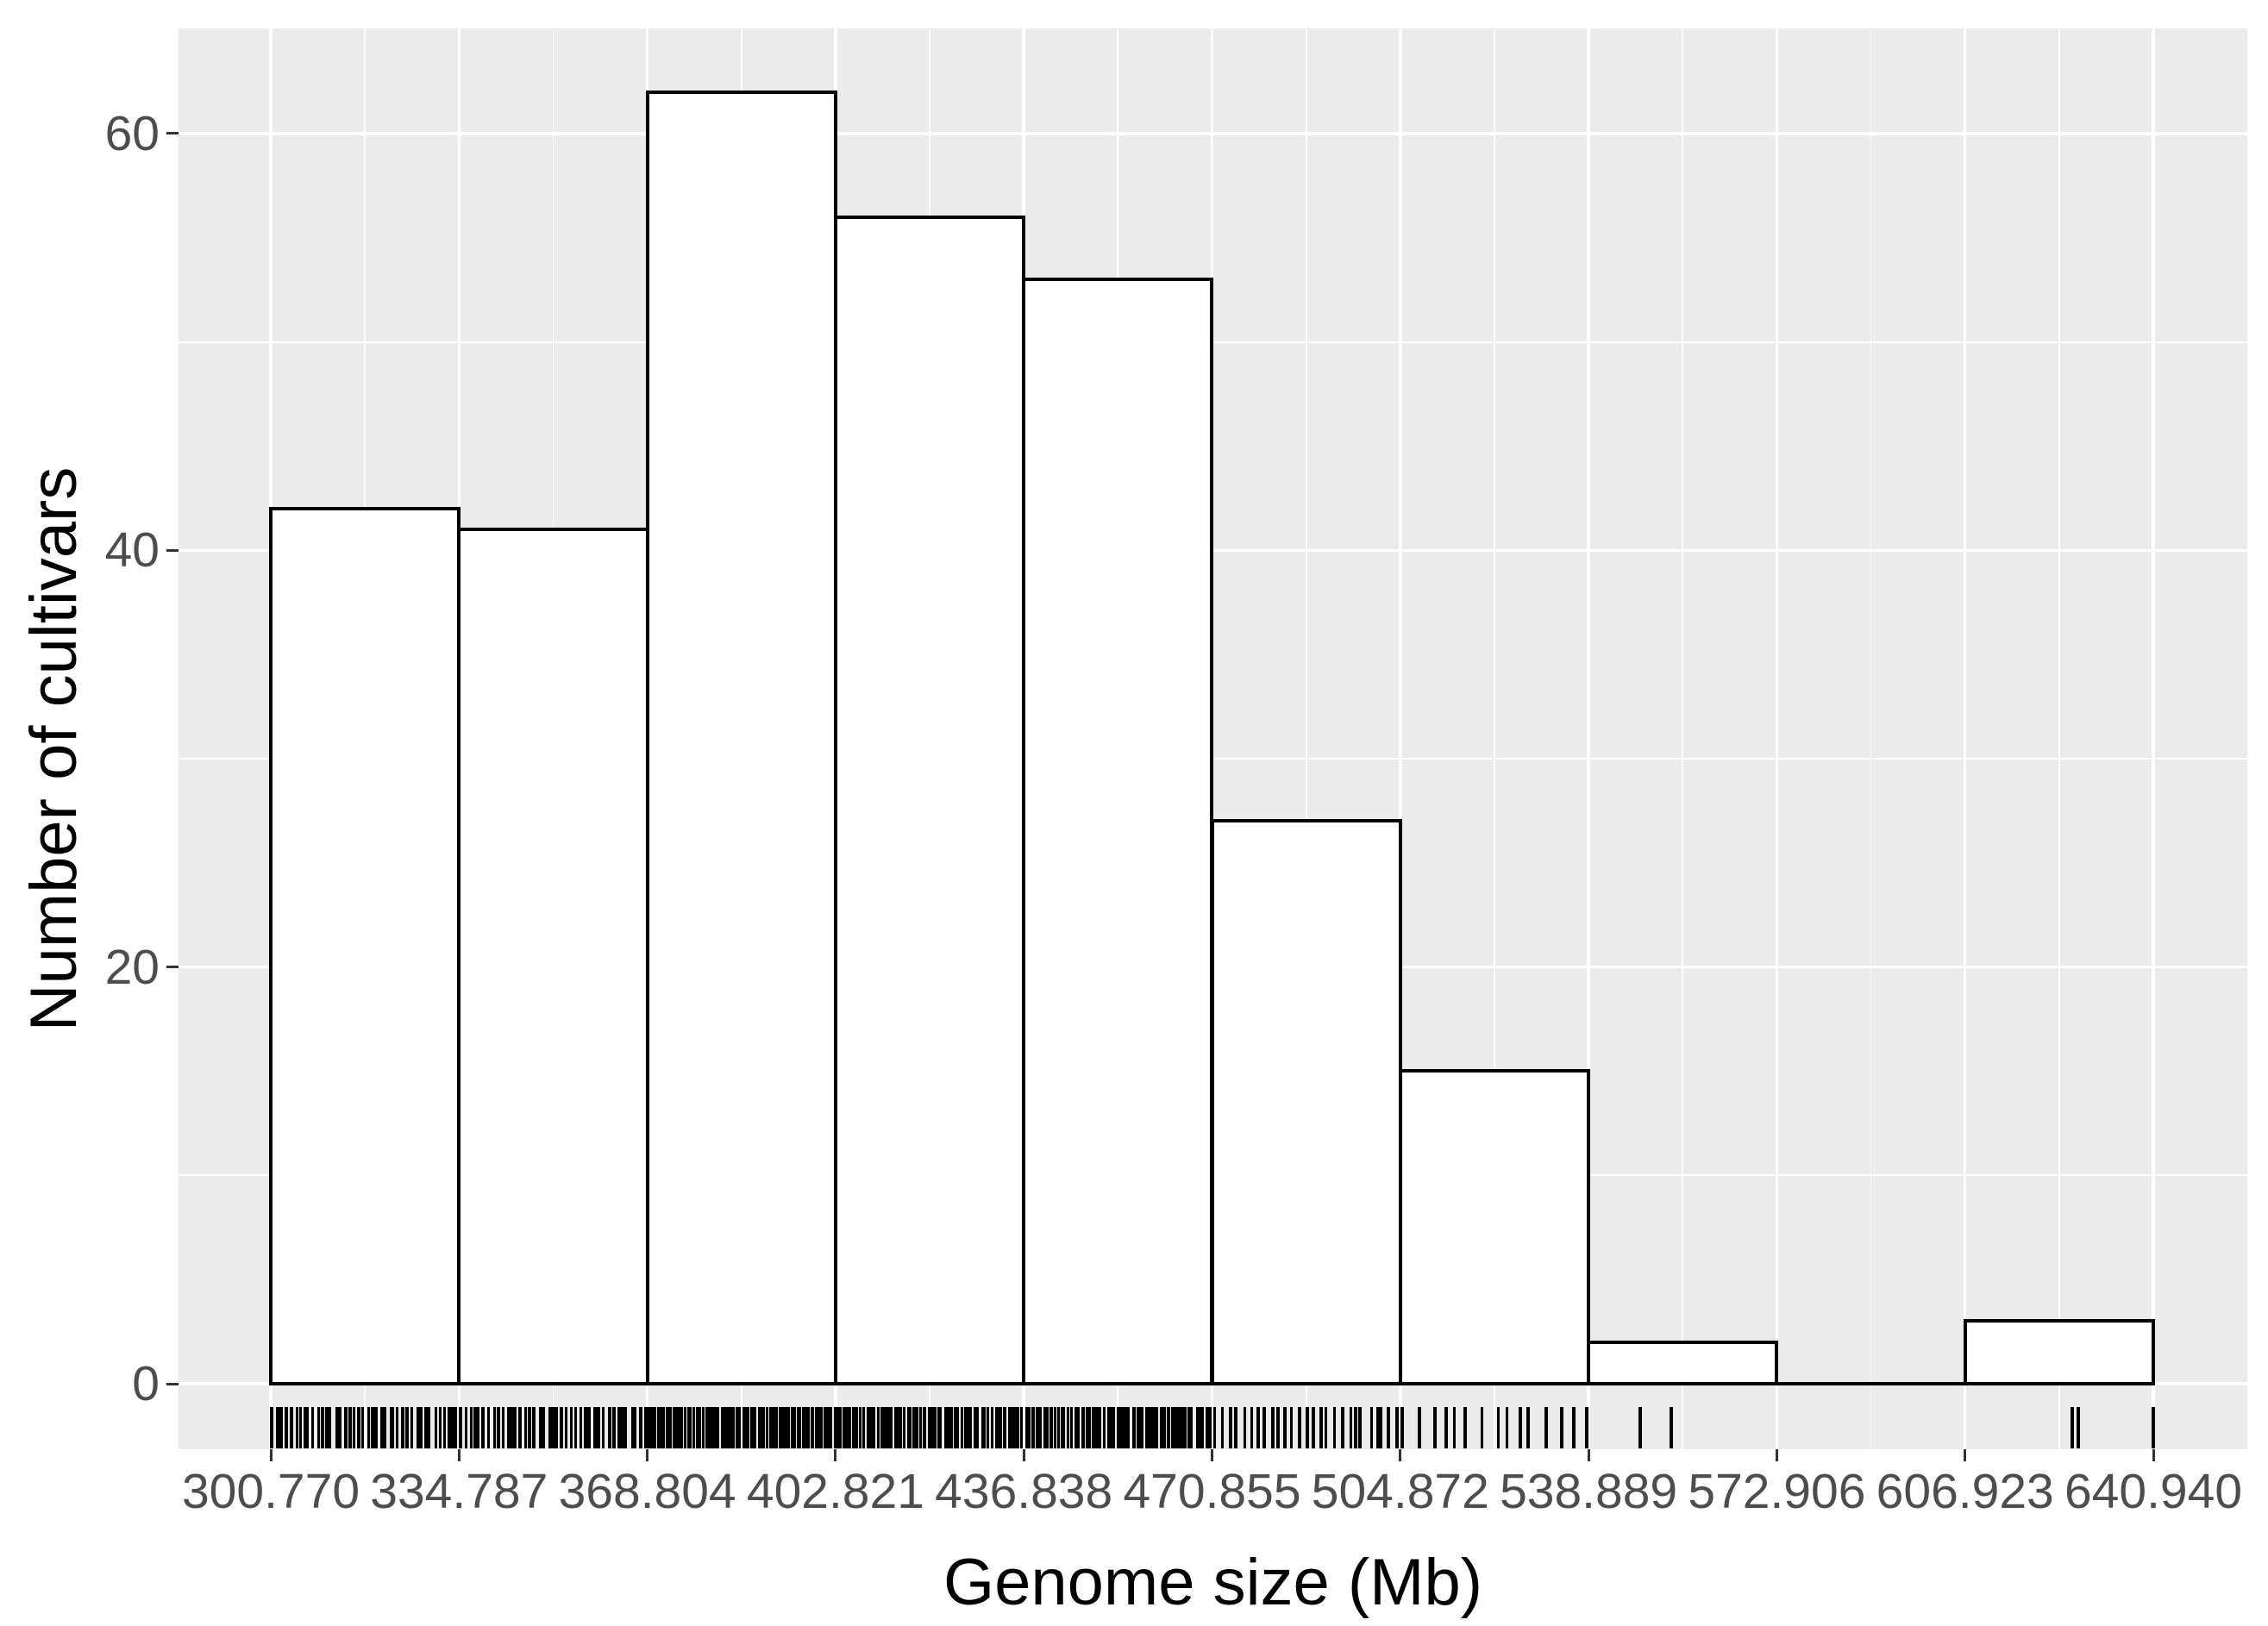 The height and width of the screenshot is (1626, 2268). Describe the element at coordinates (1024, 1491) in the screenshot. I see `x-tick-label: 436.838` at that location.